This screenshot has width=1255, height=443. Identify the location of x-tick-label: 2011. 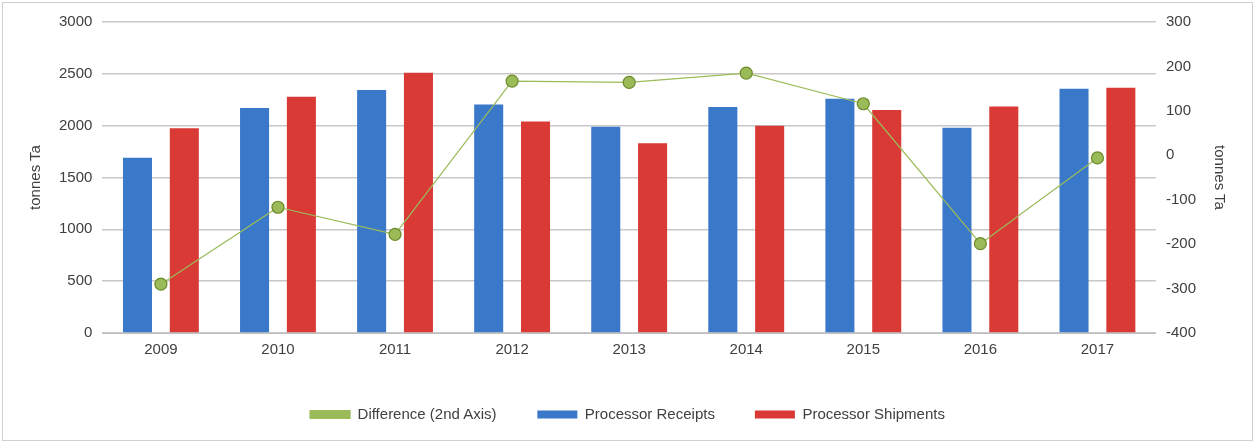
(395, 349).